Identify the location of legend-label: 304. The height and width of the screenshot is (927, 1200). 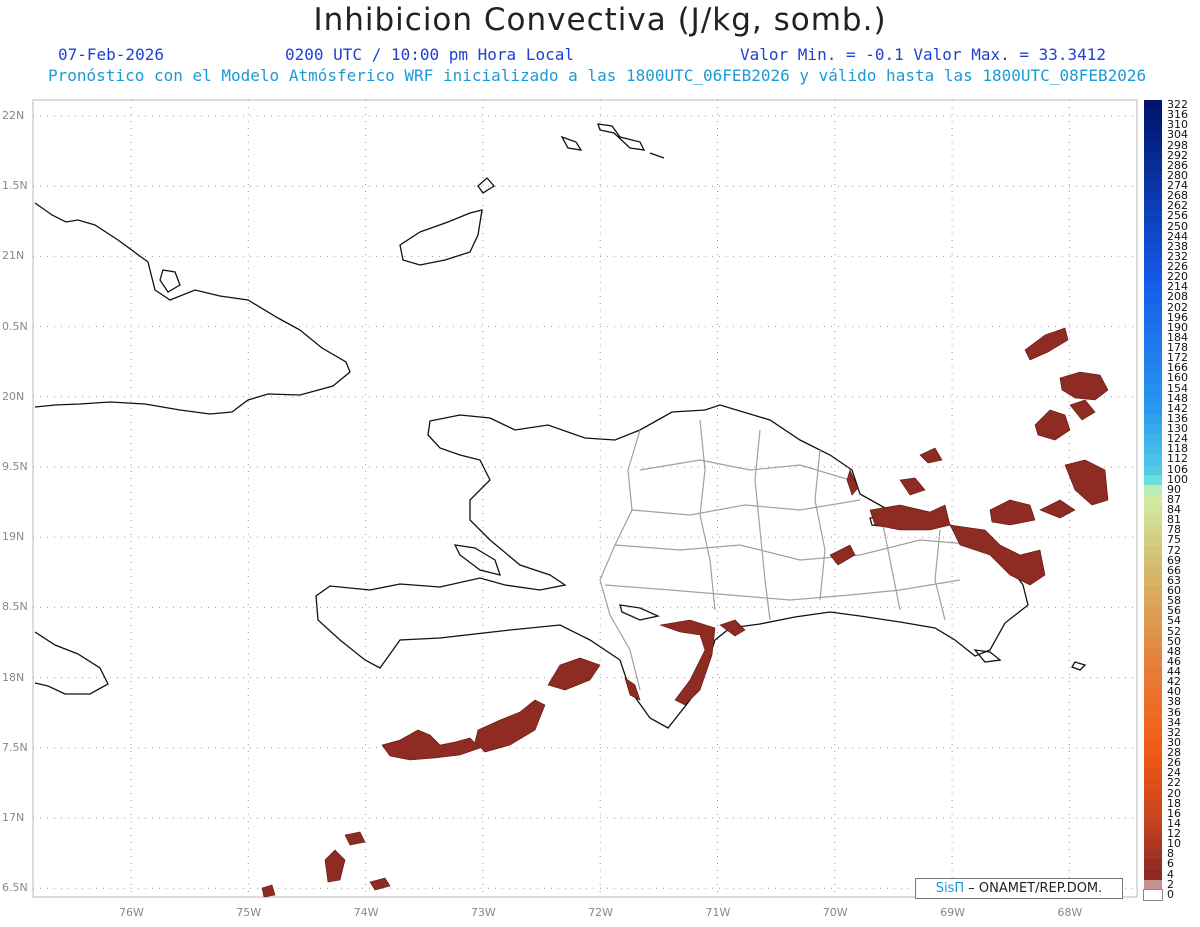
(1177, 135).